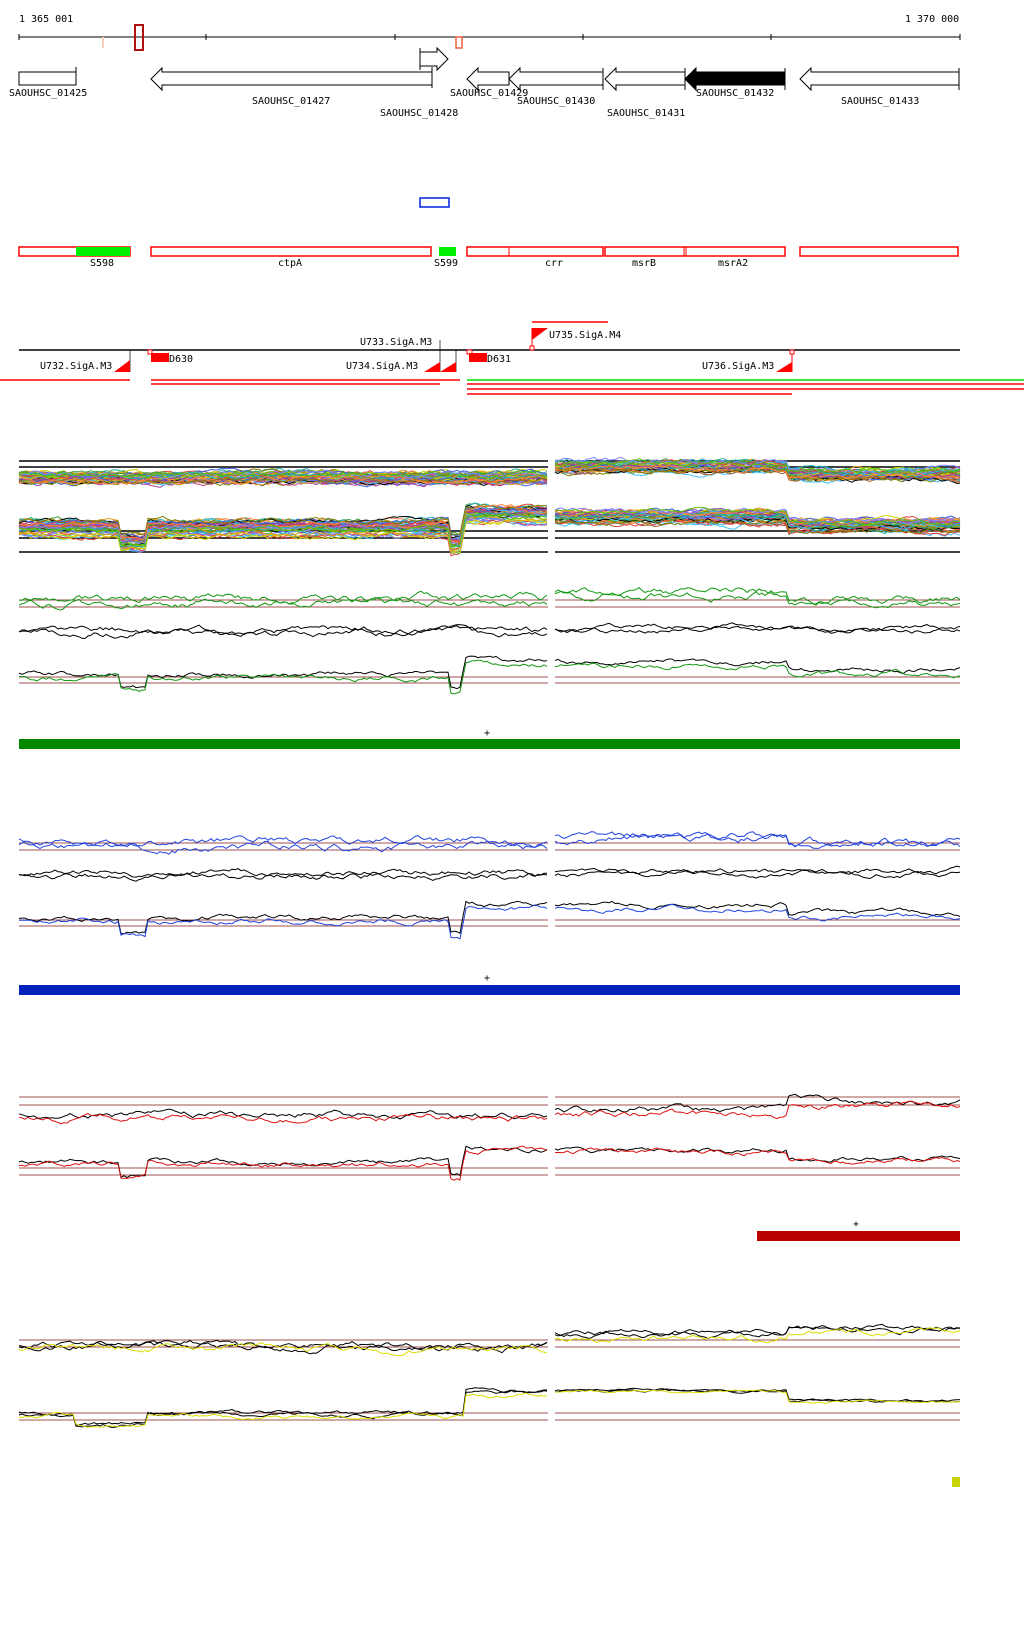  Describe the element at coordinates (446, 263) in the screenshot. I see `feature-label: S599` at that location.